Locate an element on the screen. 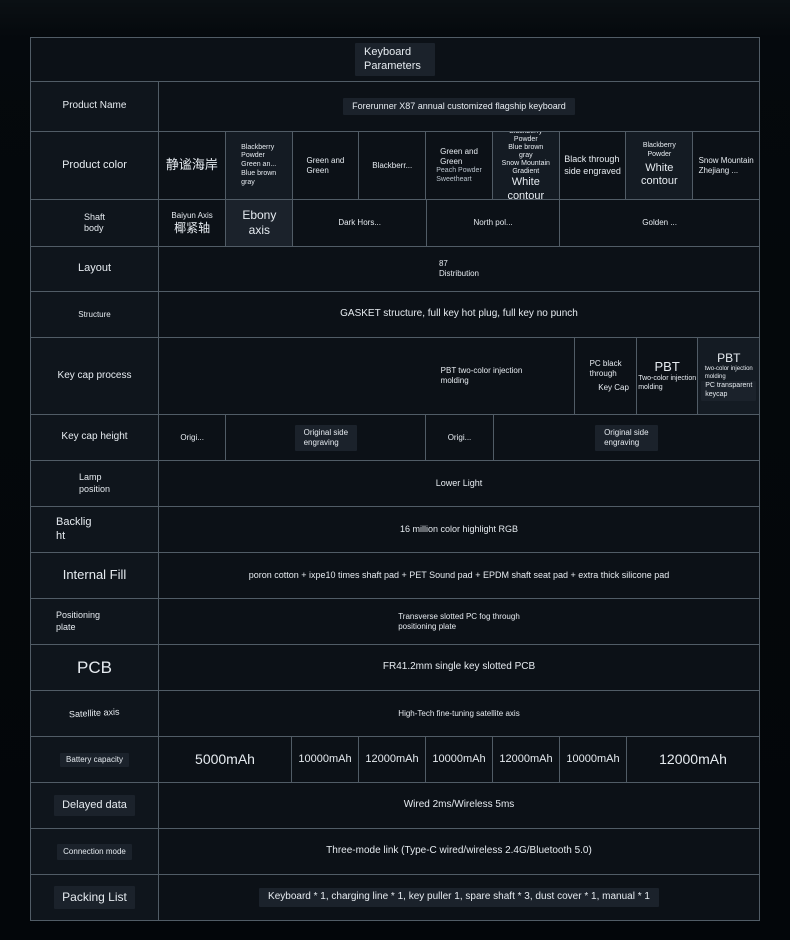  key-cap-process-4-big: PBT is located at coordinates (729, 358).